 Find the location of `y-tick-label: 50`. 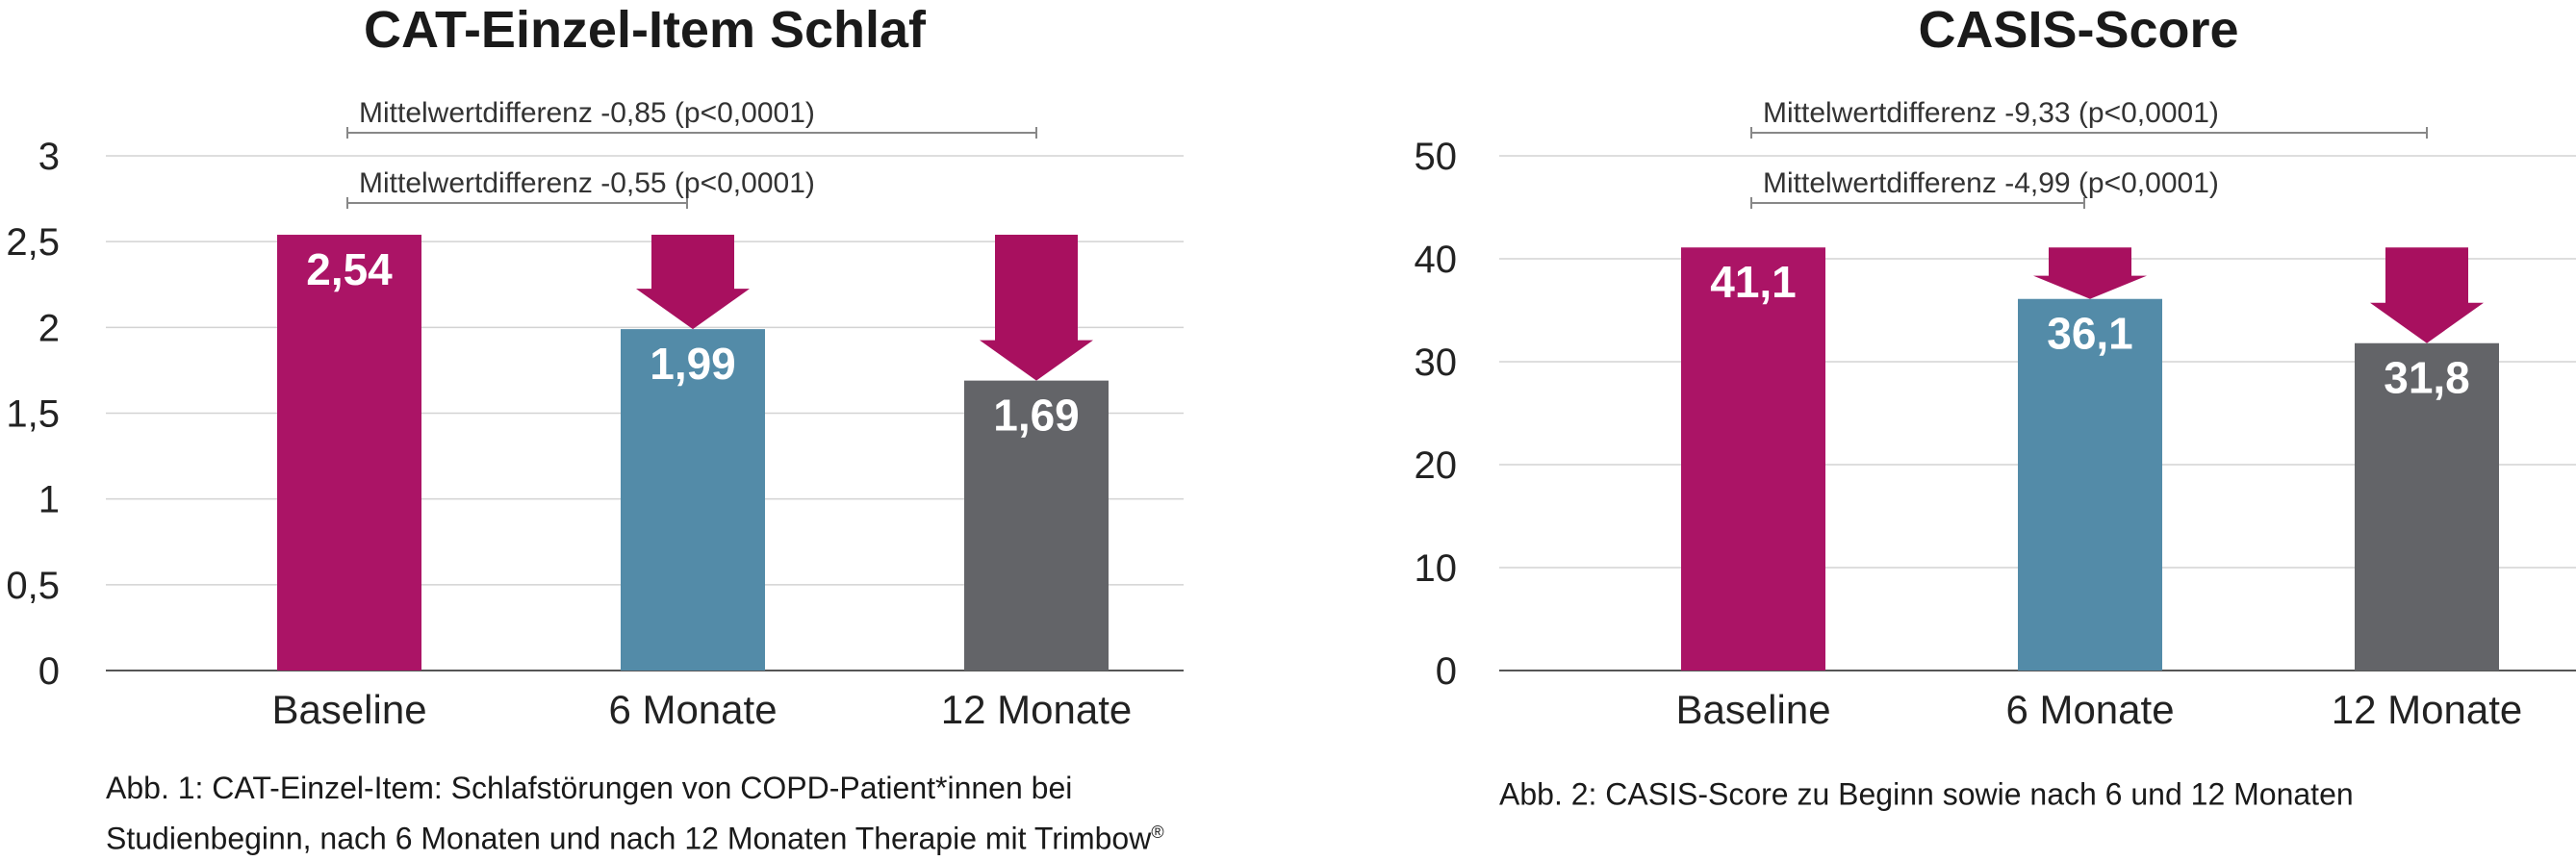

y-tick-label: 50 is located at coordinates (1436, 157).